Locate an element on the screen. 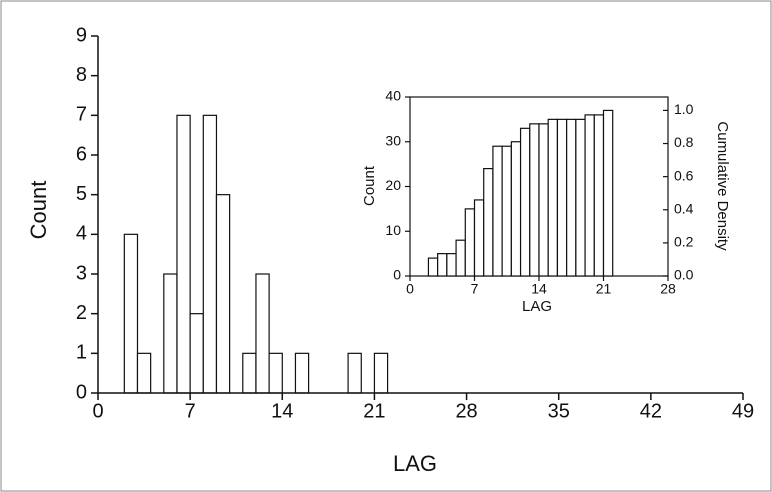 The image size is (772, 492). y-tick-label: 30 is located at coordinates (393, 140).